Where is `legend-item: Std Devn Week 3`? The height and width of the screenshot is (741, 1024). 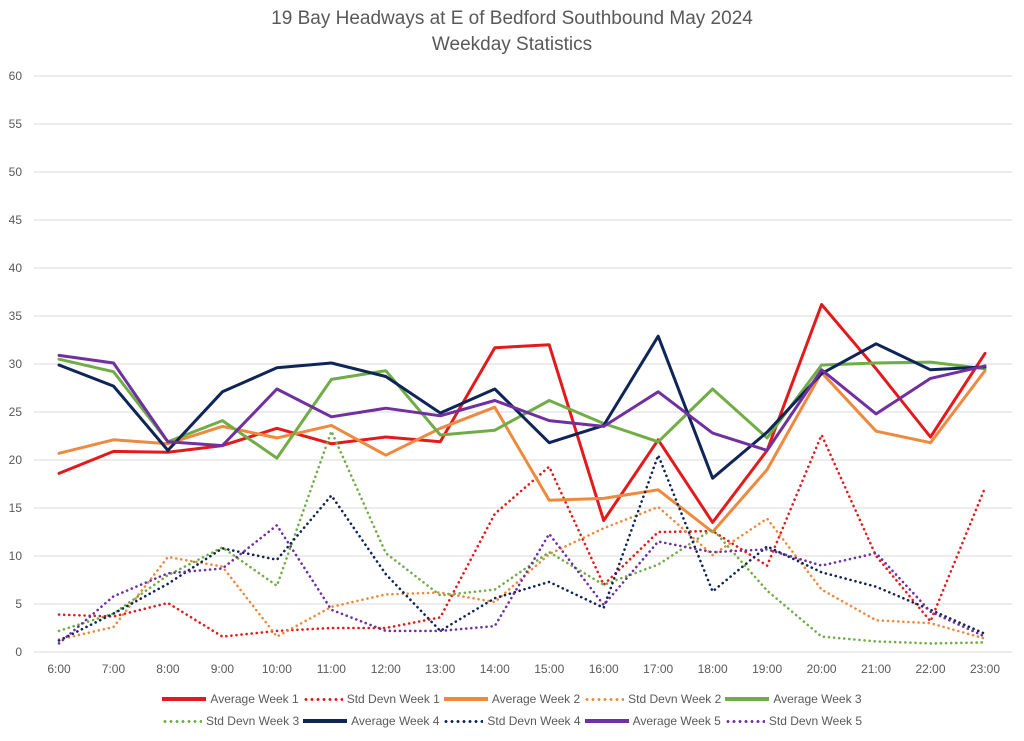 legend-item: Std Devn Week 3 is located at coordinates (230, 721).